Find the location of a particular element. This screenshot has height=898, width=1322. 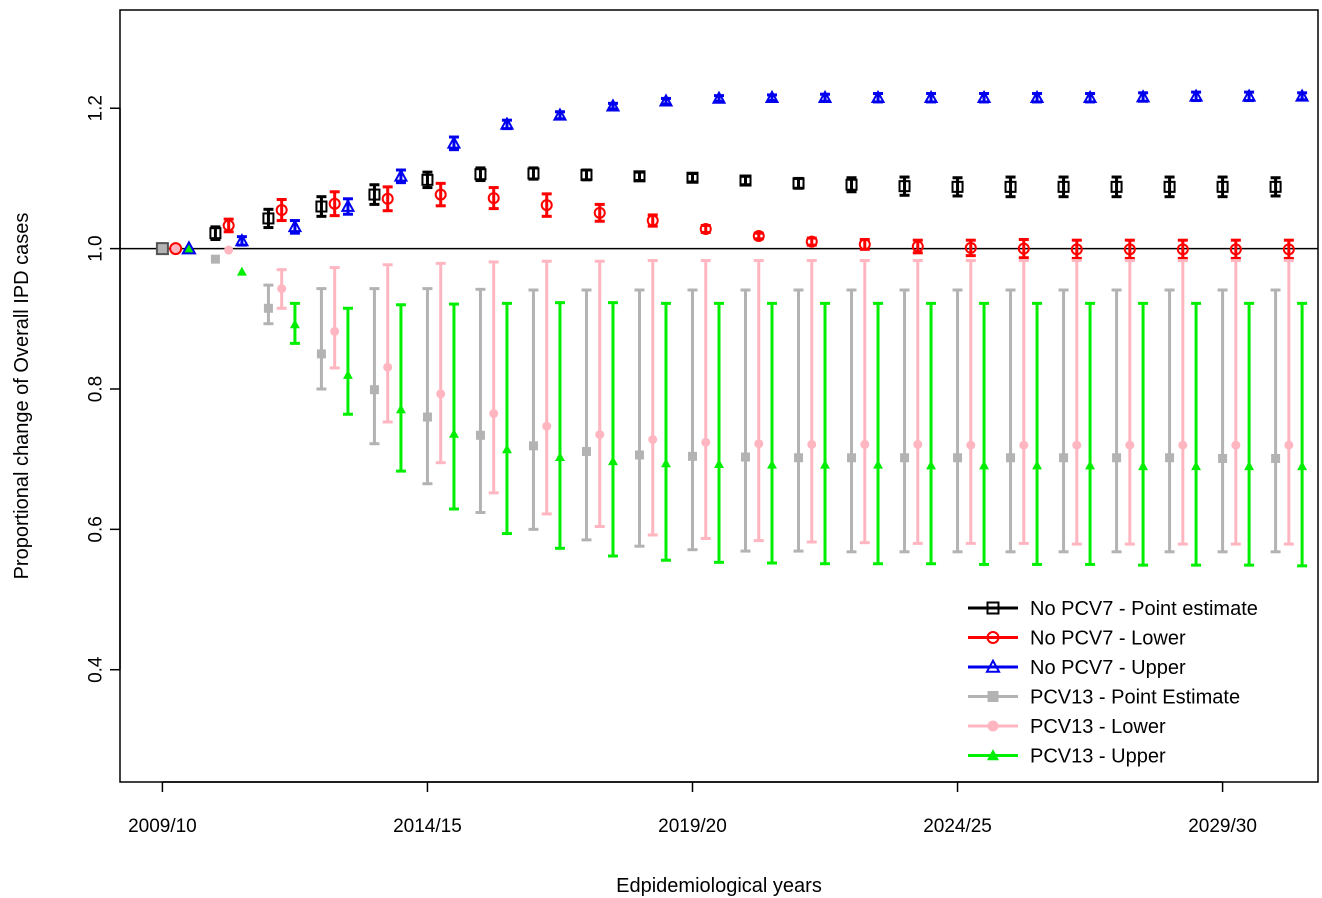

x-tick-label: 2029/30 is located at coordinates (1222, 826).